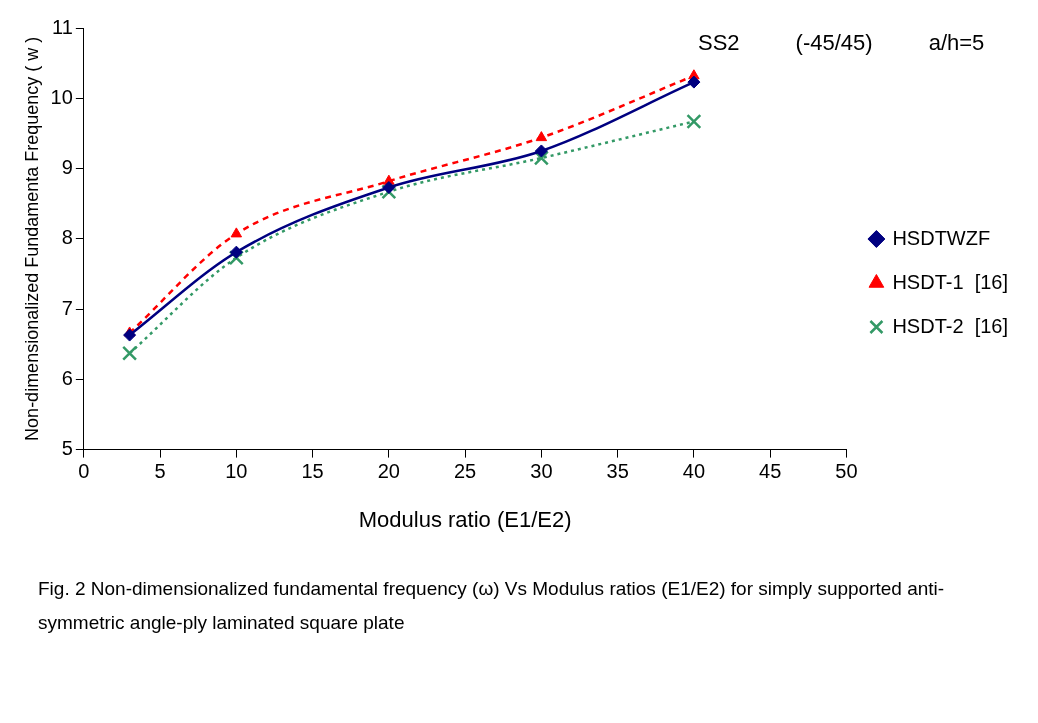  I want to click on y-tick-label: 6, so click(67, 377).